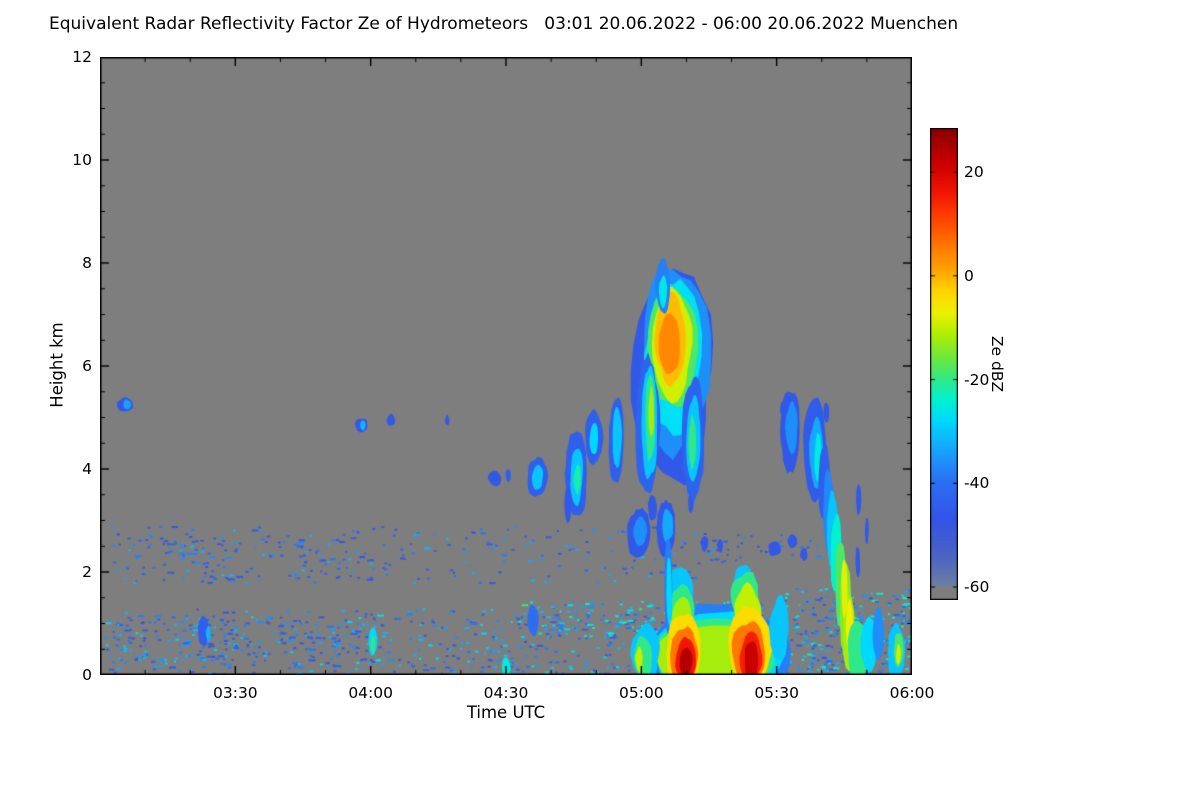 This screenshot has width=1200, height=800. What do you see at coordinates (977, 379) in the screenshot?
I see `colorbar-tick-label: -20` at bounding box center [977, 379].